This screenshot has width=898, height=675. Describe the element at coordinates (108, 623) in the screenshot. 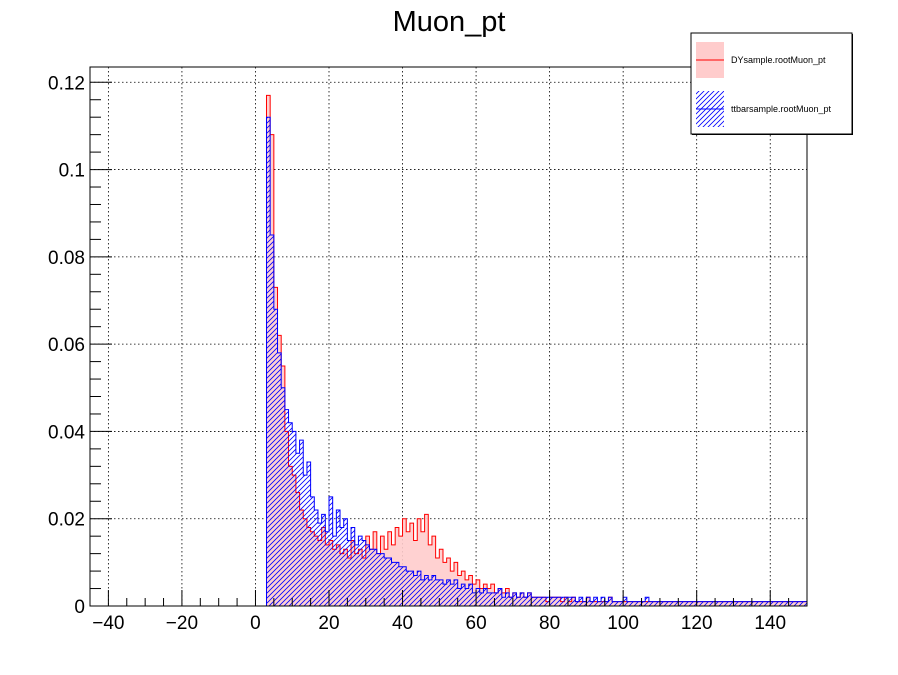

I see `x-tick-label: −40` at that location.